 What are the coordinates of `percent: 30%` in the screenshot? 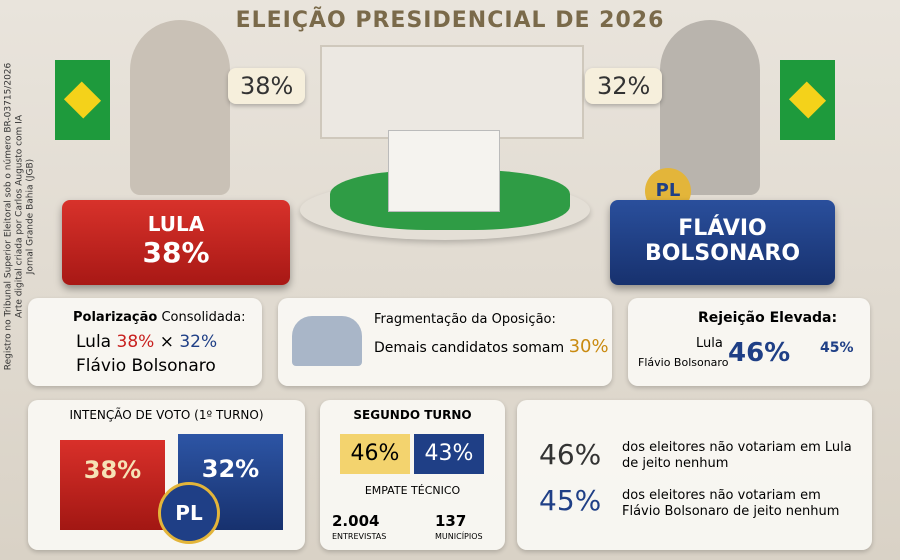 It's located at (588, 346).